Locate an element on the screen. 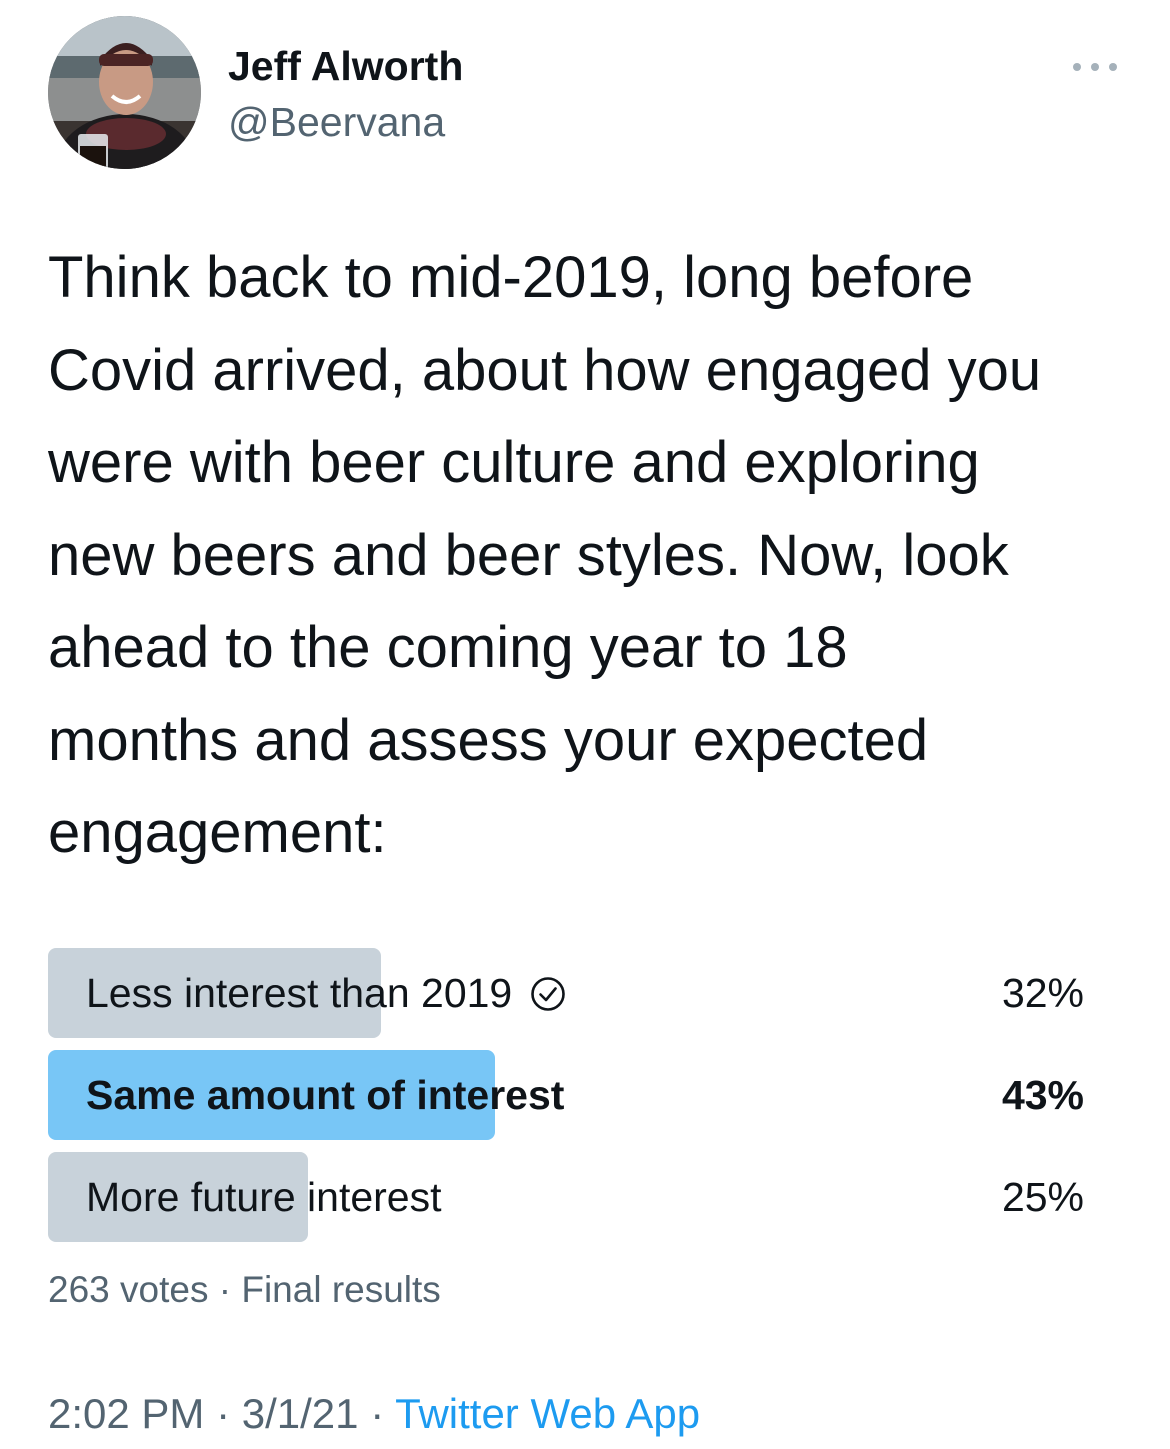  poll-summary: 263 votes · Final results is located at coordinates (244, 1290).